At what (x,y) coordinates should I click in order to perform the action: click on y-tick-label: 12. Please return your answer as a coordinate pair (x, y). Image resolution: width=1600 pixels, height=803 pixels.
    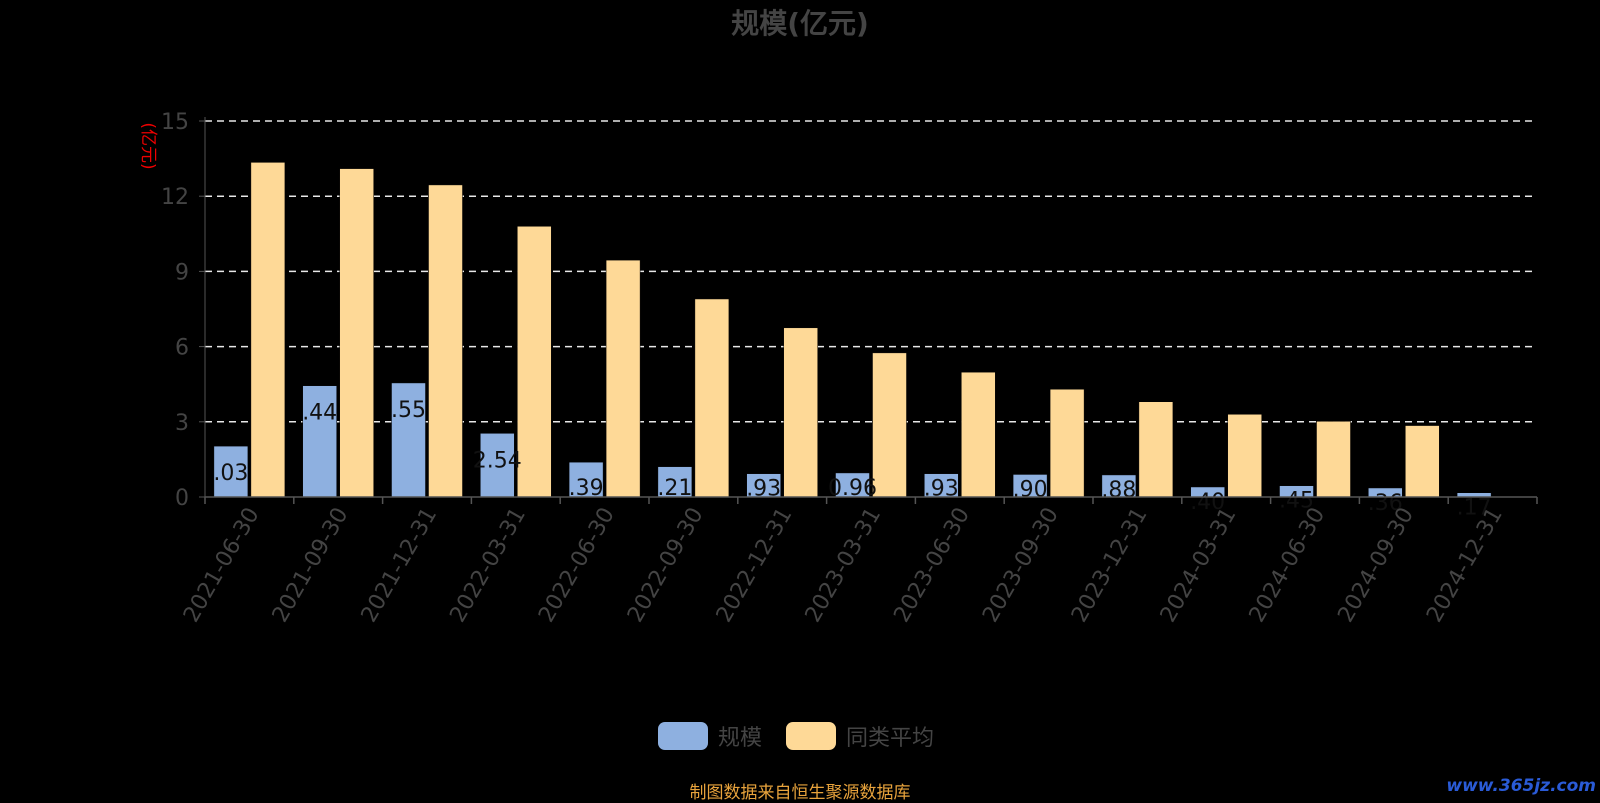
    Looking at the image, I should click on (175, 197).